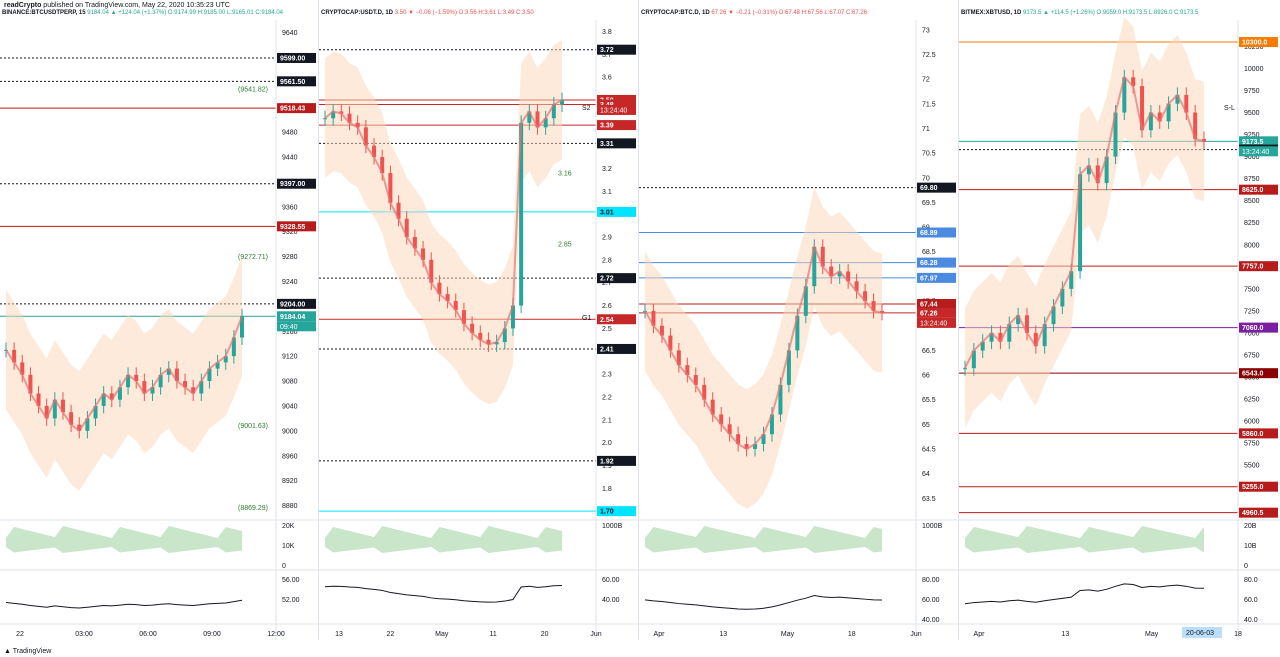 This screenshot has height=657, width=1280. I want to click on oscillator-line, so click(443, 593).